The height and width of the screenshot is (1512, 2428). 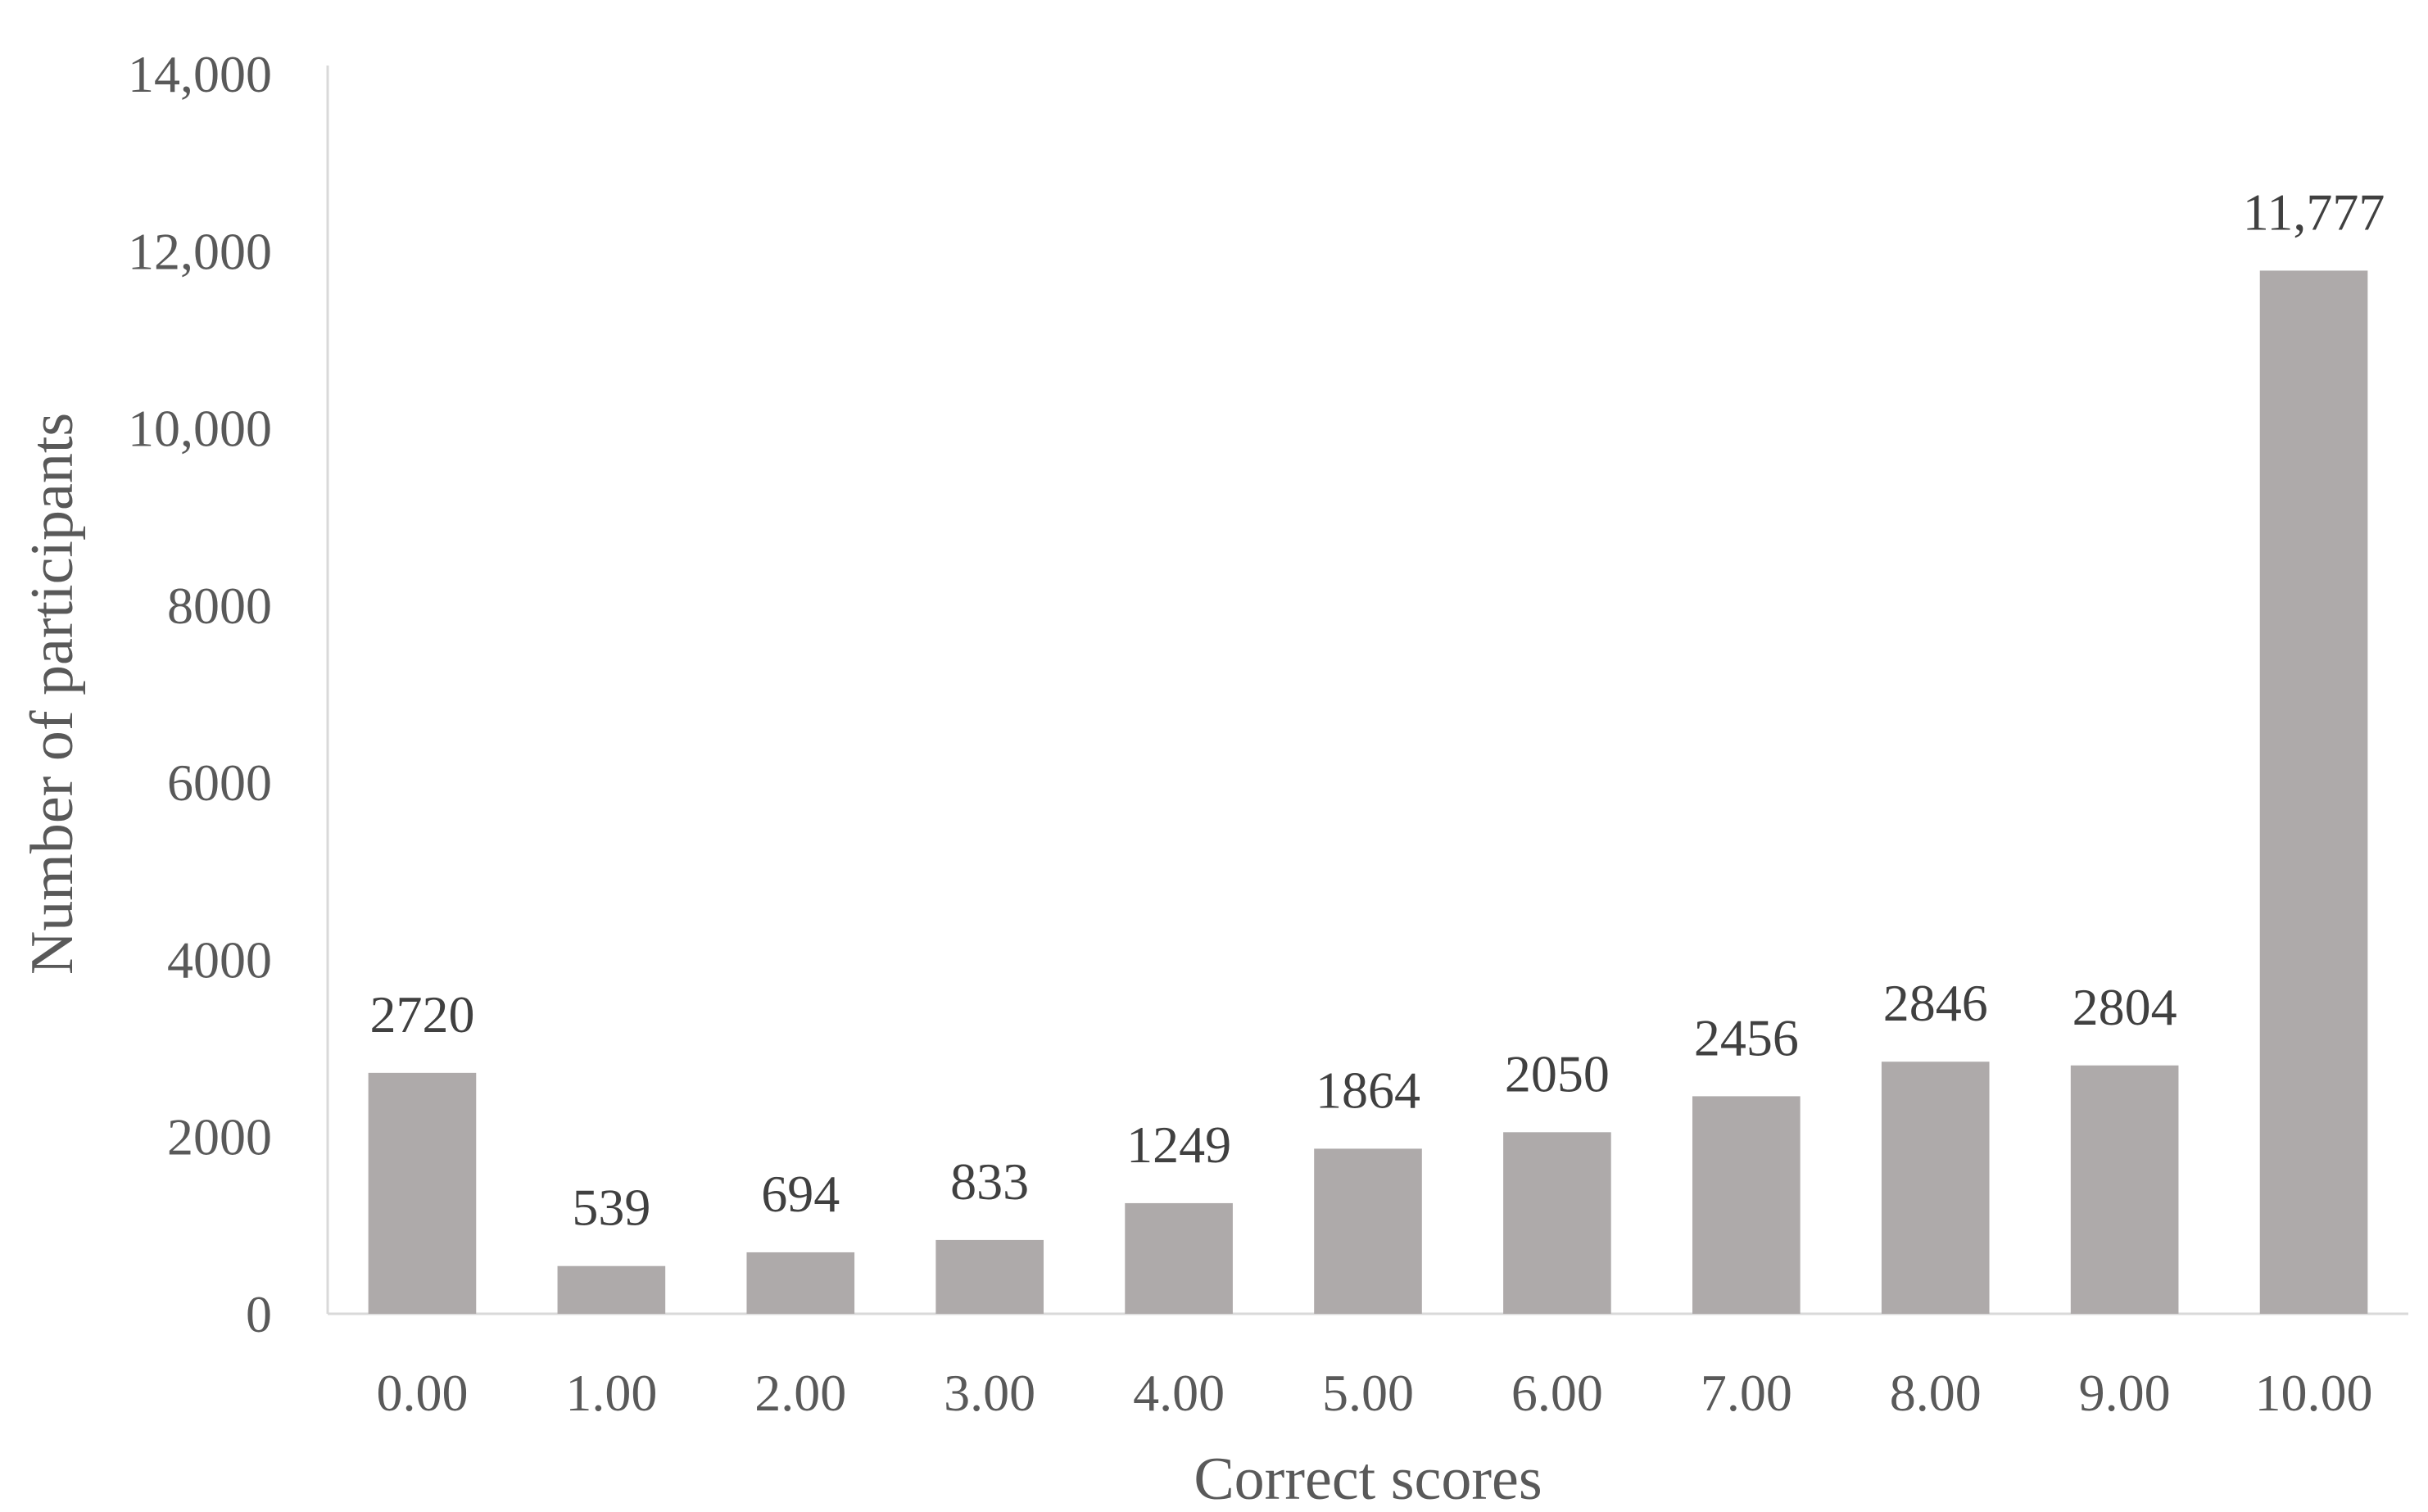 What do you see at coordinates (200, 251) in the screenshot?
I see `y-tick-label: 12,000` at bounding box center [200, 251].